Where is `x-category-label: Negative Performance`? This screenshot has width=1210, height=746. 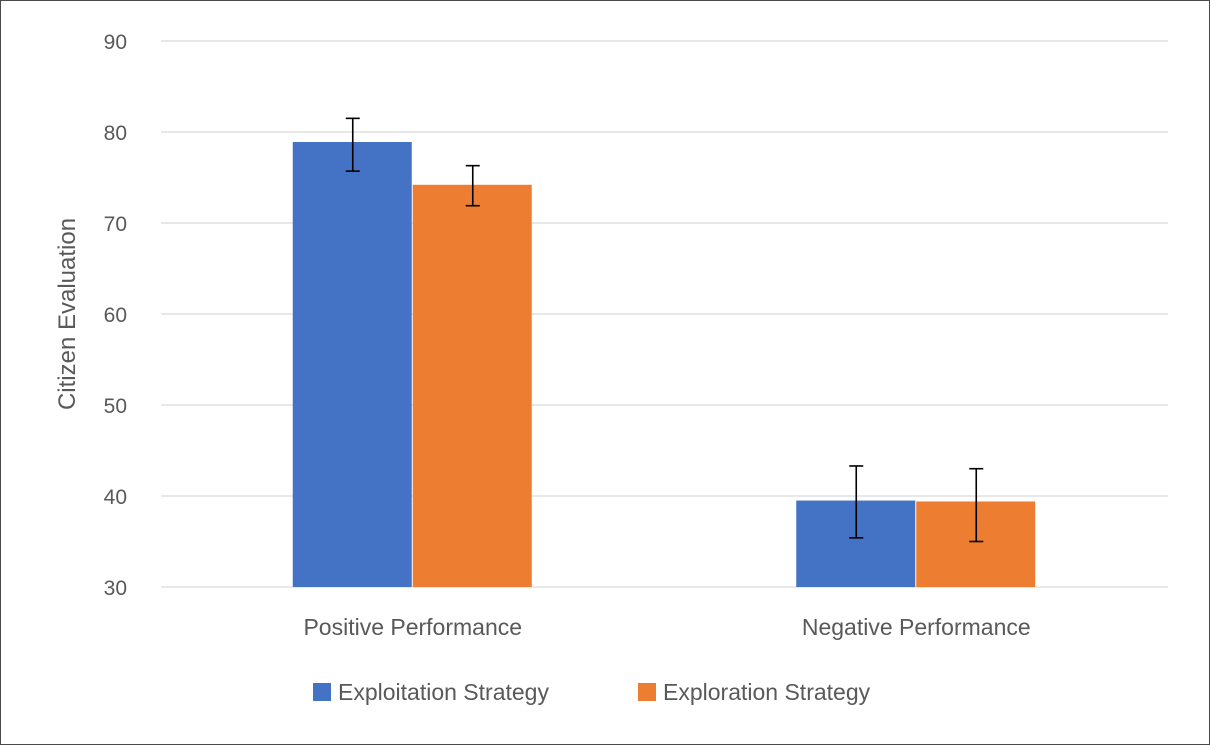 x-category-label: Negative Performance is located at coordinates (916, 627).